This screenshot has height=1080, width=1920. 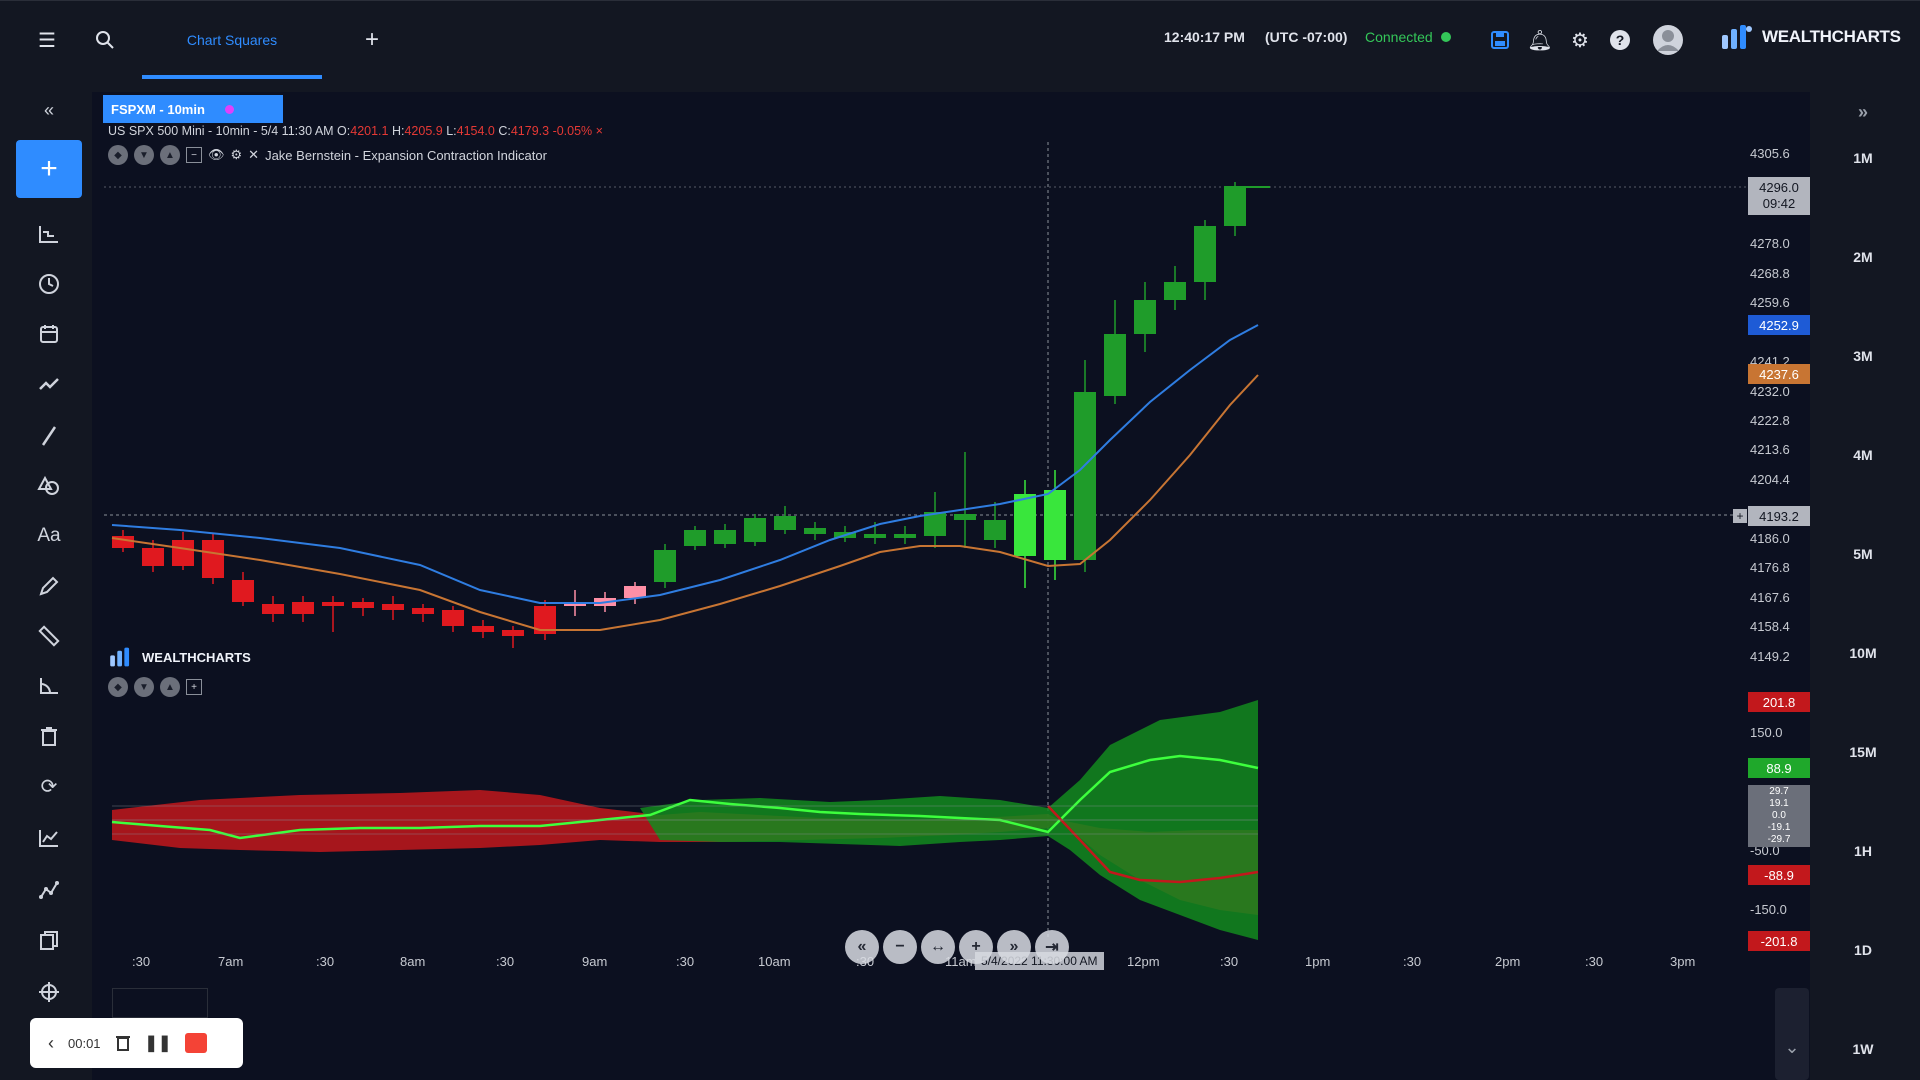 I want to click on recorder-pause-icon: ❚❚, so click(x=158, y=1043).